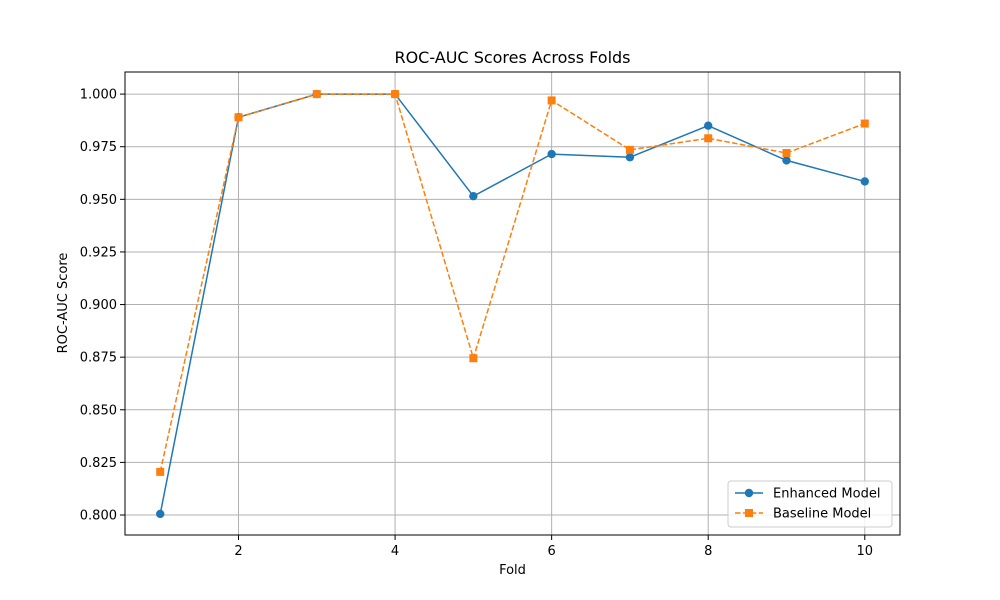  I want to click on x-tick-label: 6, so click(552, 551).